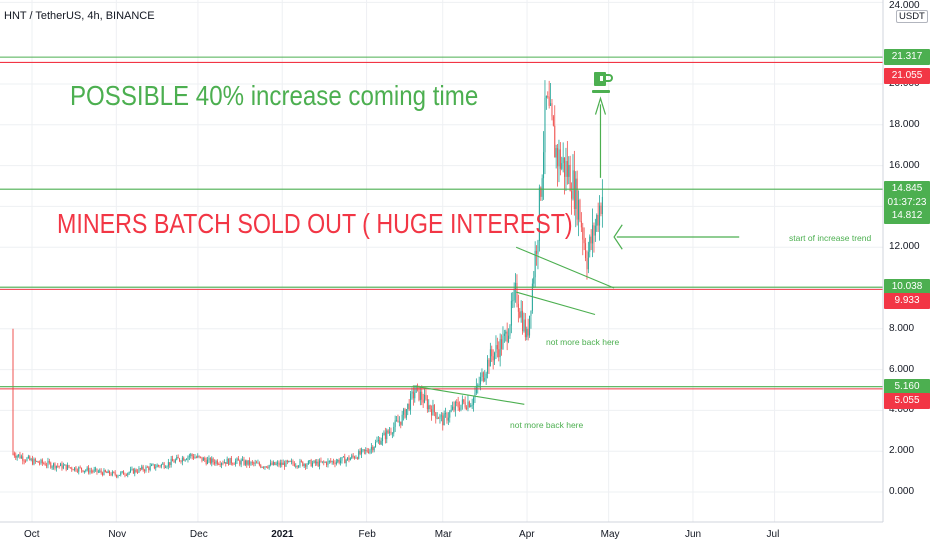 The image size is (932, 550). Describe the element at coordinates (907, 57) in the screenshot. I see `price-tag: 21.317` at that location.